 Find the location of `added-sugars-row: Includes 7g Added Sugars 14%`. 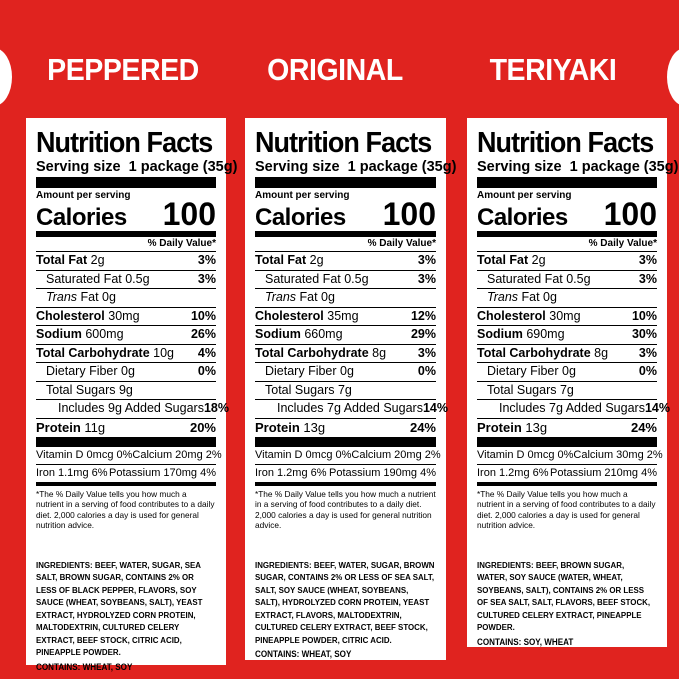

added-sugars-row: Includes 7g Added Sugars 14% is located at coordinates (573, 409).